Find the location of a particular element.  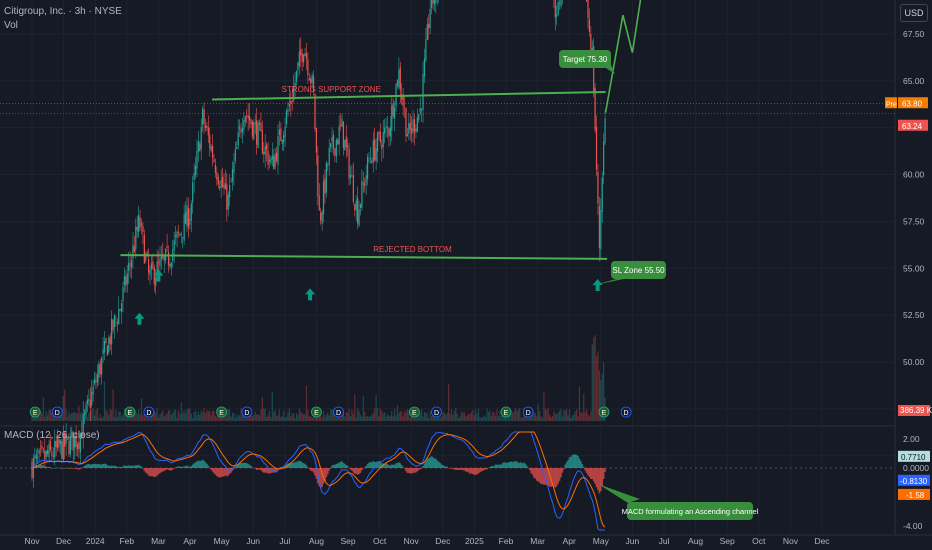

time-tick-label: 2024 is located at coordinates (95, 541).